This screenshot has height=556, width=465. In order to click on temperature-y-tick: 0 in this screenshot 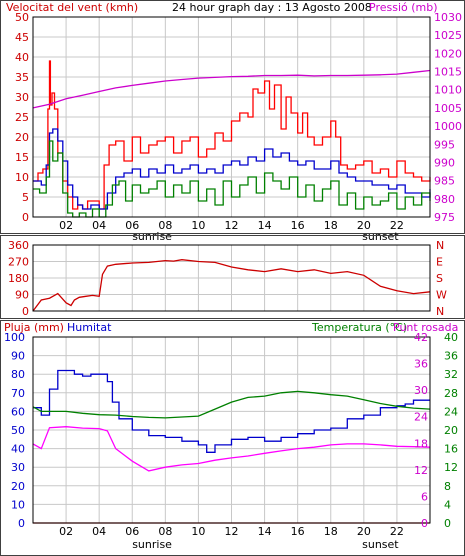, I will do `click(447, 523)`.